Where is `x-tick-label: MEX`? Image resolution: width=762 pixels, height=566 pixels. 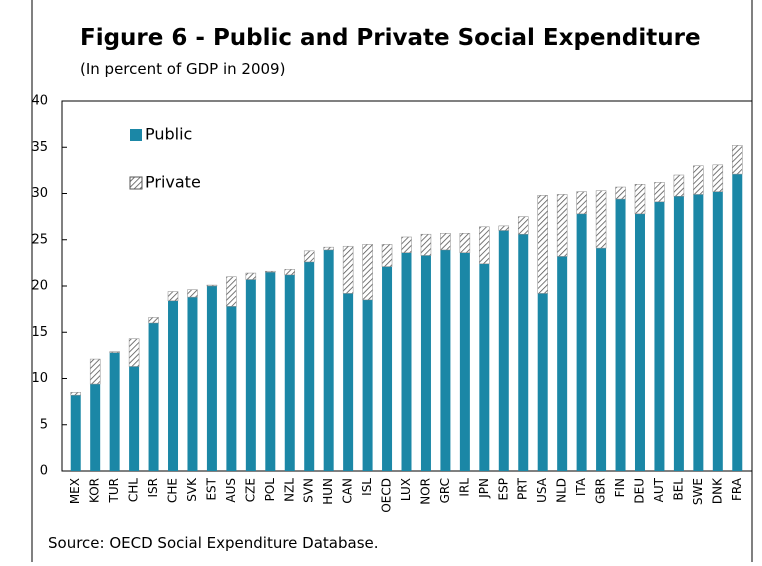
x-tick-label: MEX is located at coordinates (75, 491).